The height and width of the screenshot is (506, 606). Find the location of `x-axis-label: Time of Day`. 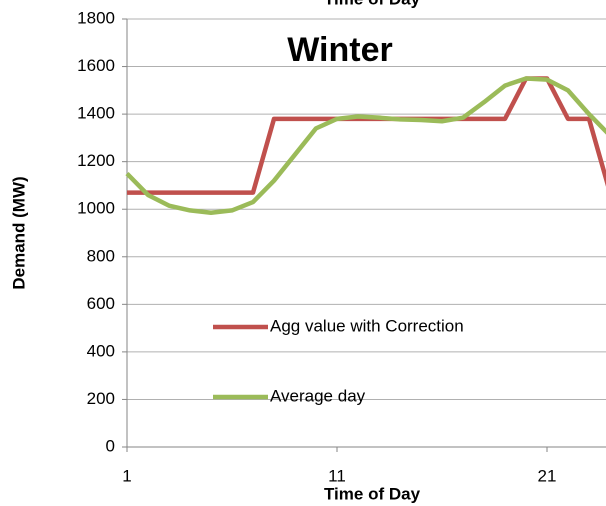

x-axis-label: Time of Day is located at coordinates (372, 493).